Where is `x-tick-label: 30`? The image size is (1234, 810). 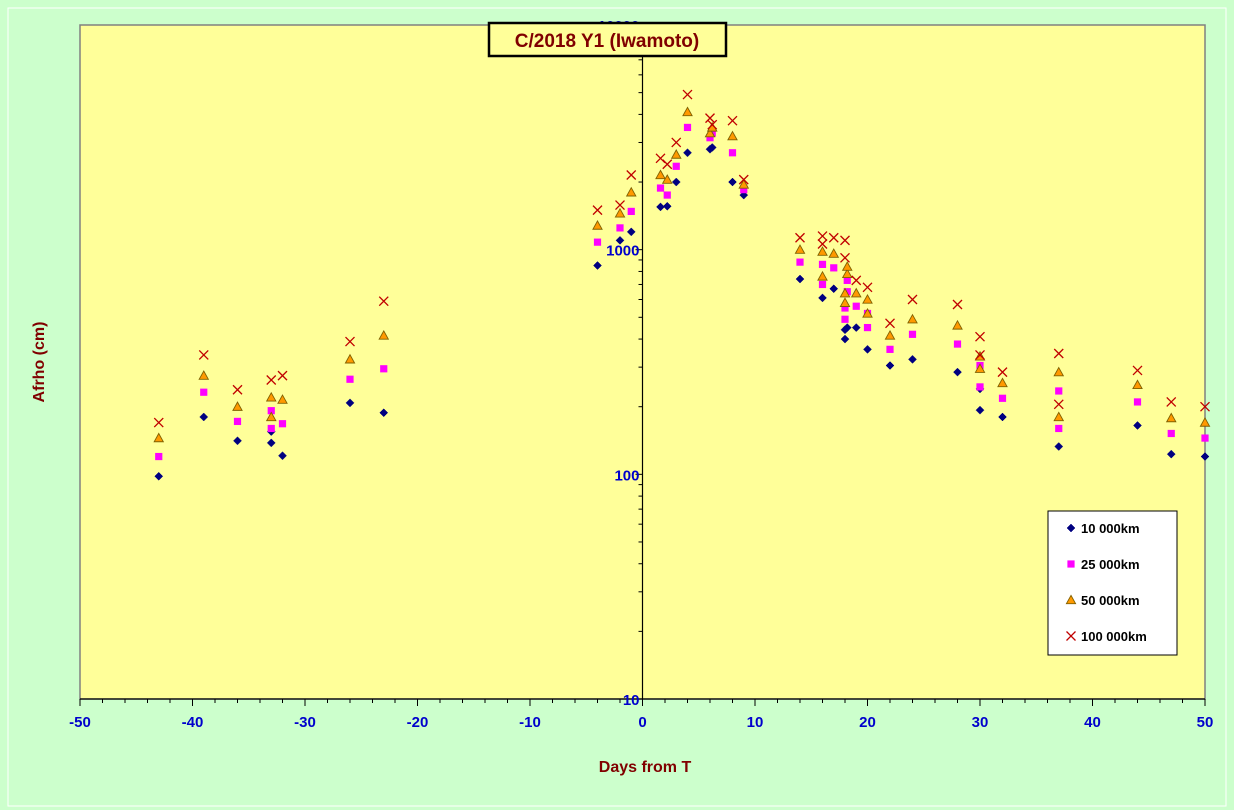
x-tick-label: 30 is located at coordinates (980, 722).